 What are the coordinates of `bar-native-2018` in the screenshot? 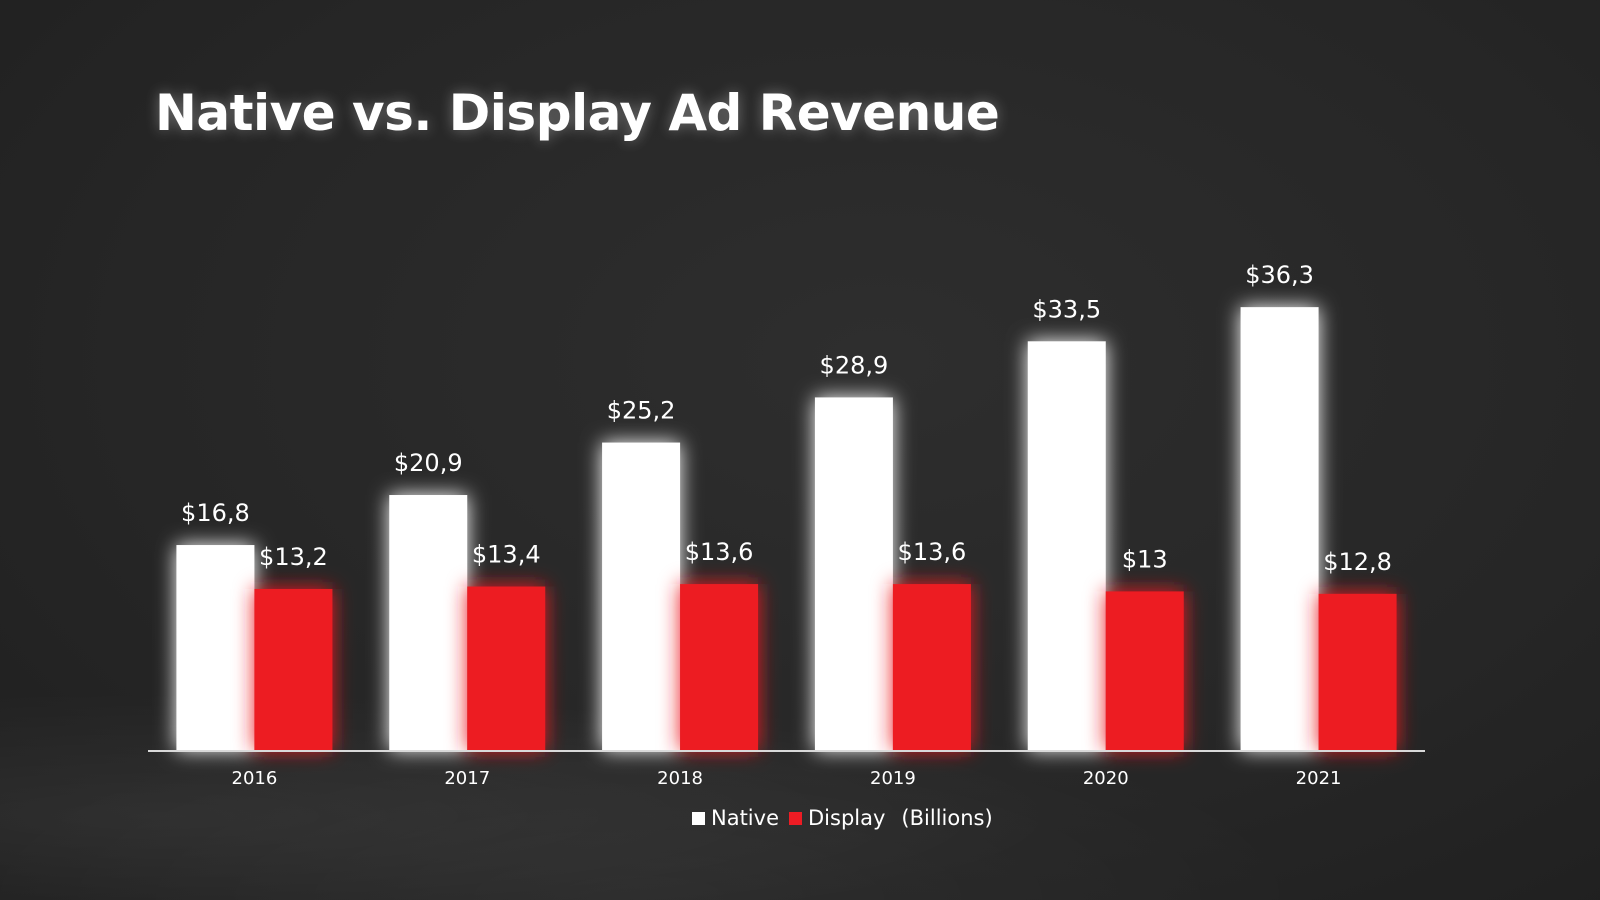 It's located at (641, 596).